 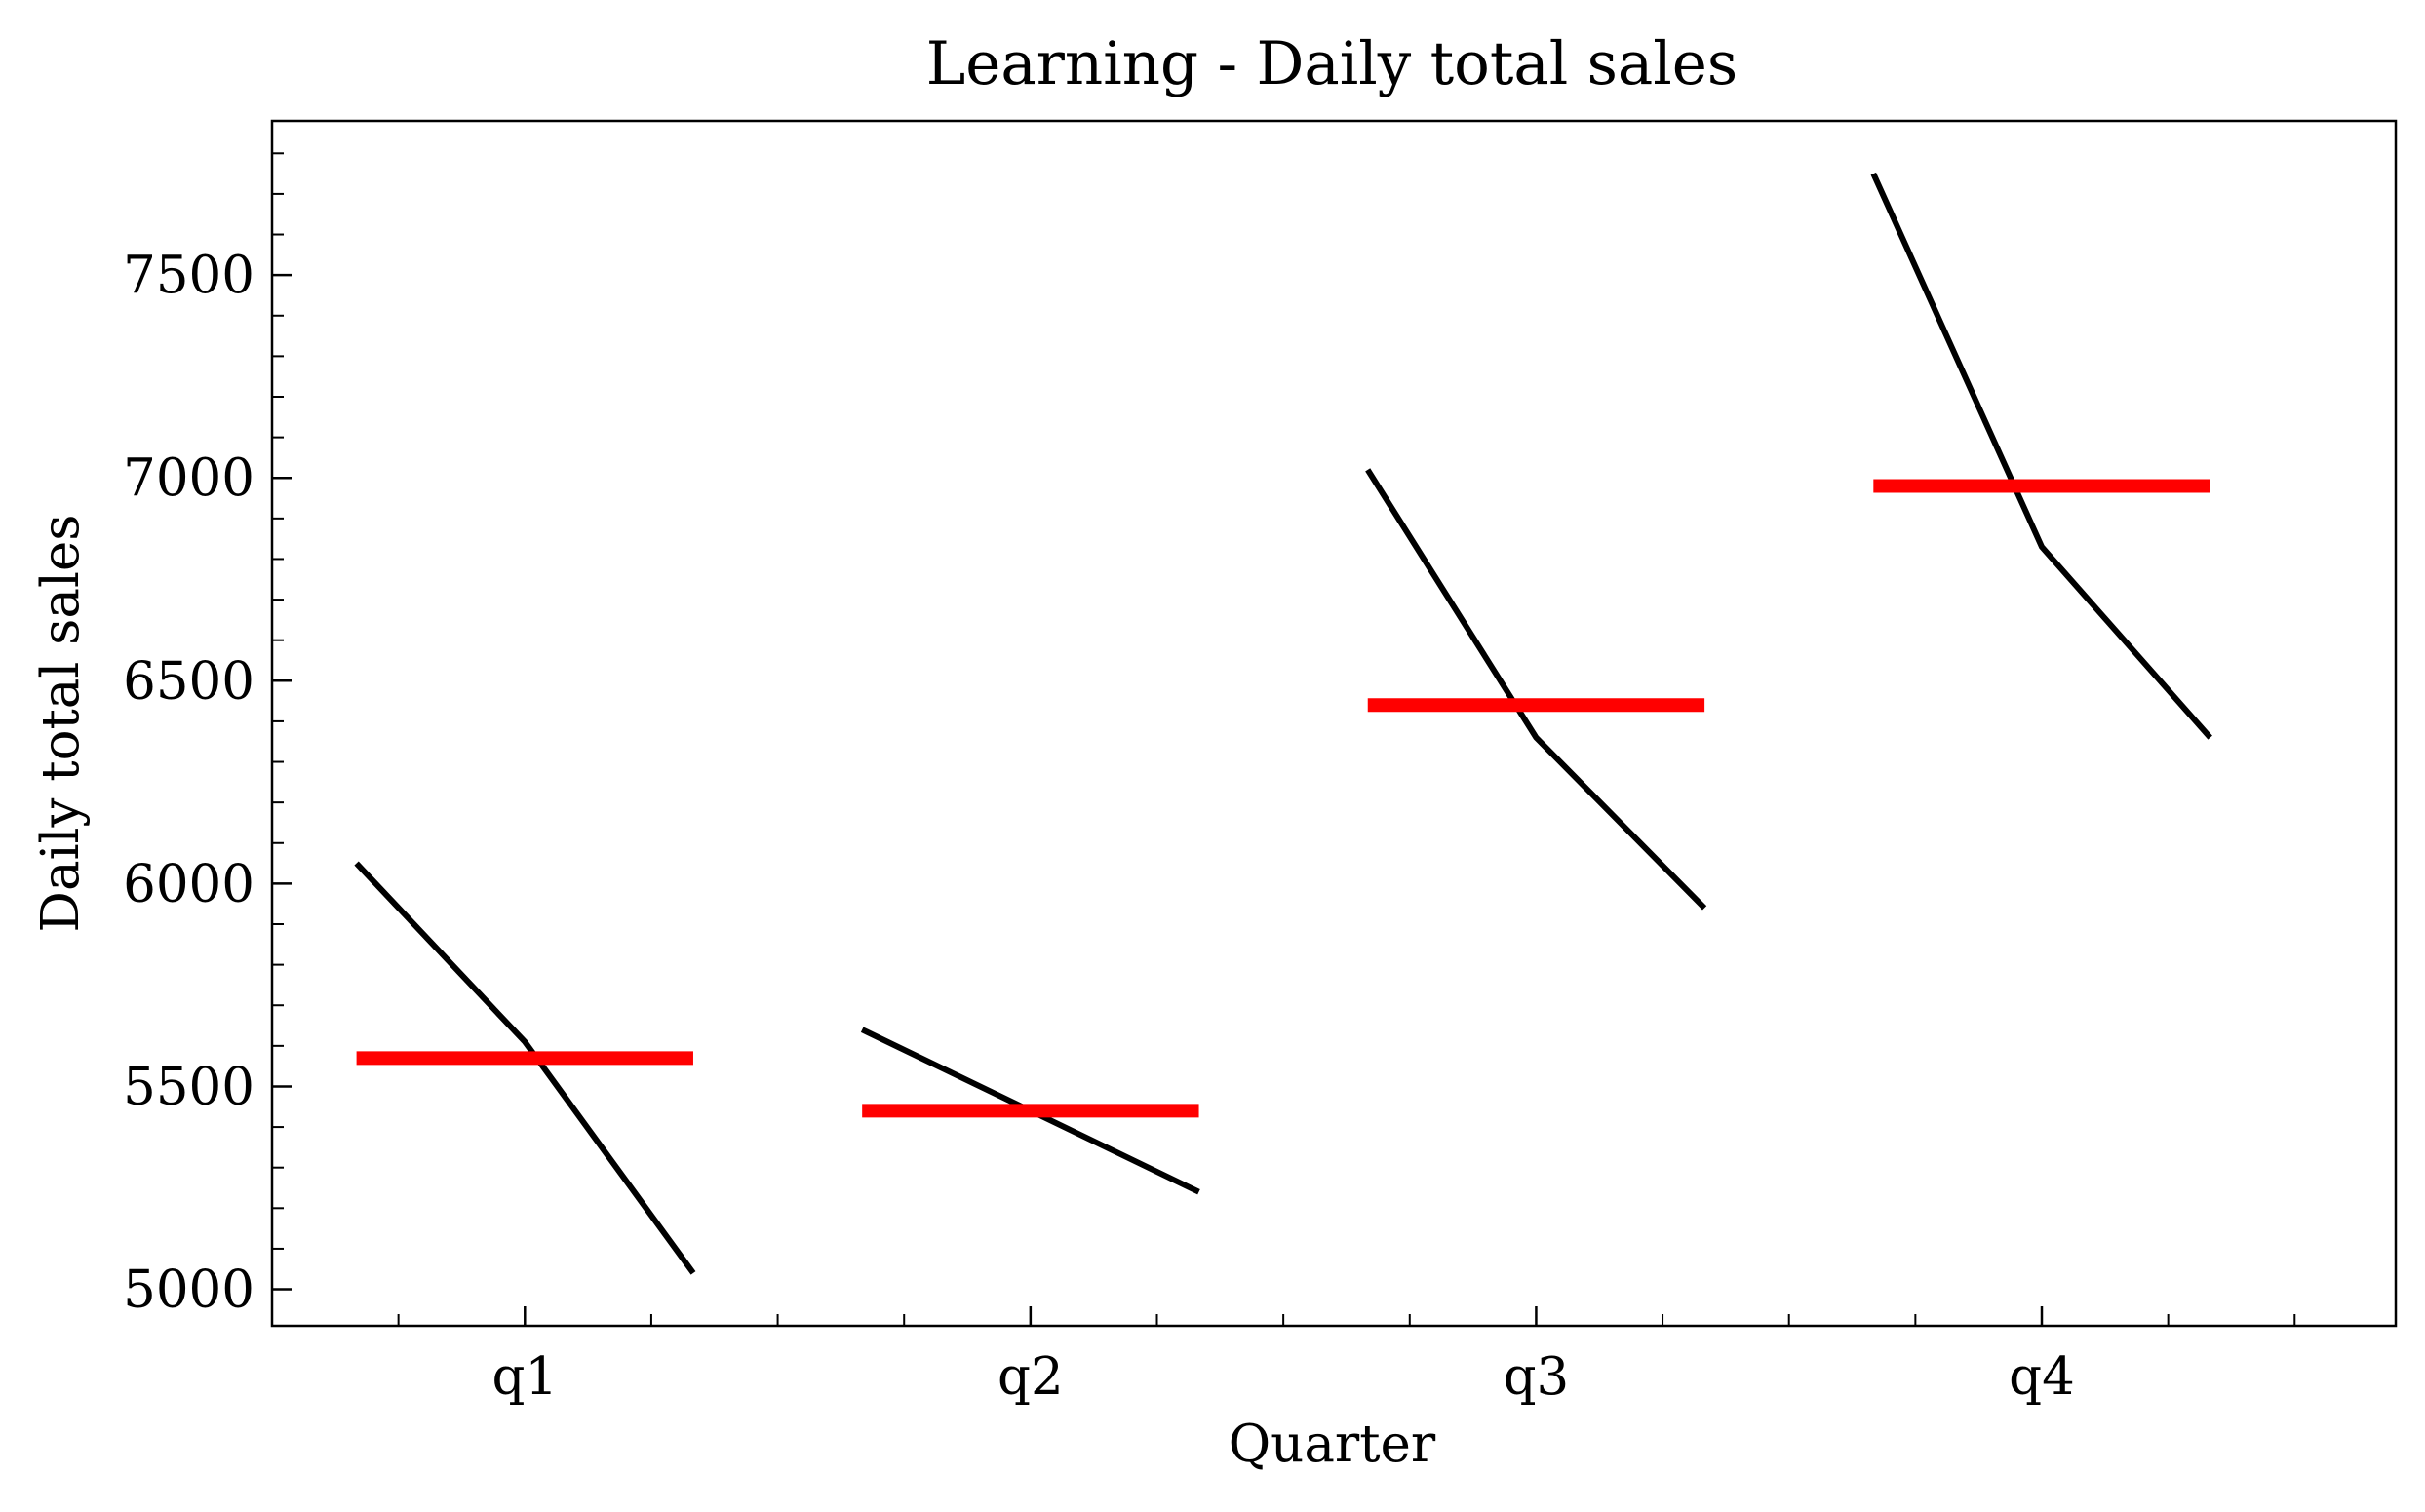 What do you see at coordinates (61, 724) in the screenshot?
I see `y-axis-label: Daily total sales` at bounding box center [61, 724].